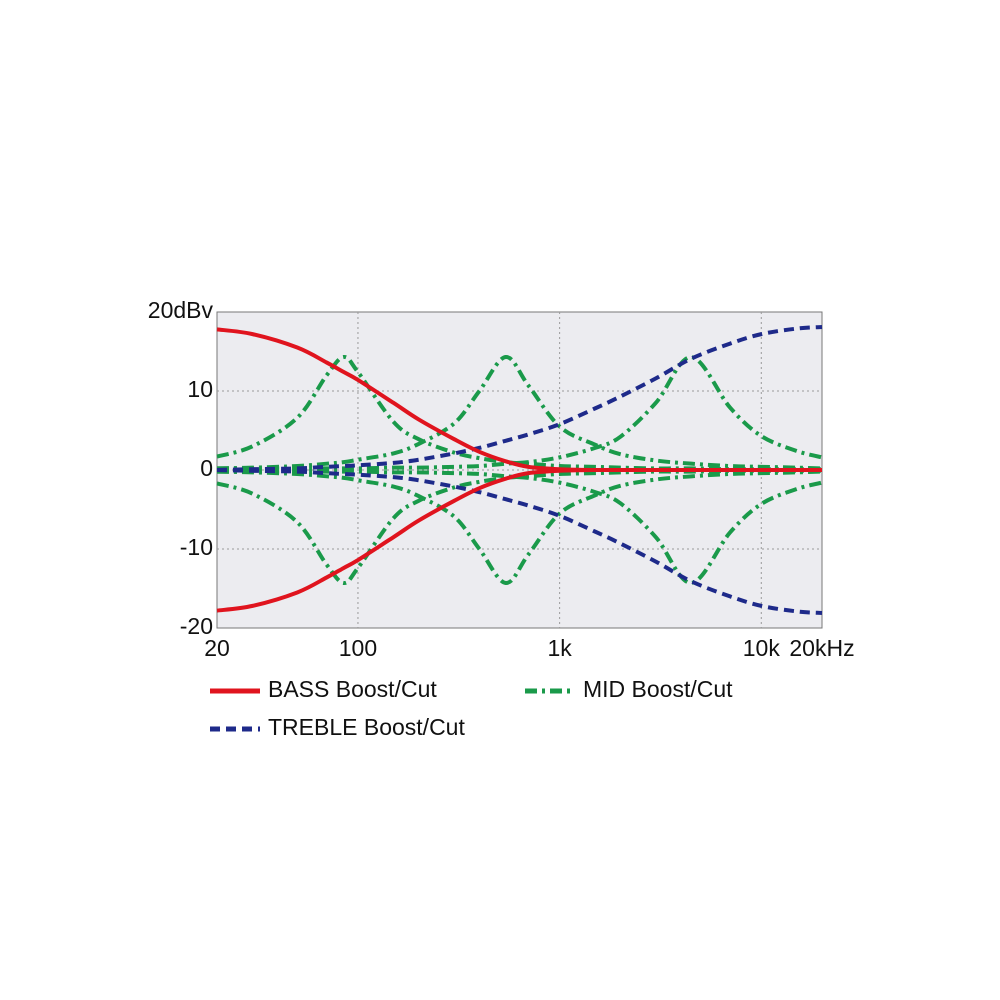  Describe the element at coordinates (352, 689) in the screenshot. I see `legend-label: BASS Boost/Cut` at that location.